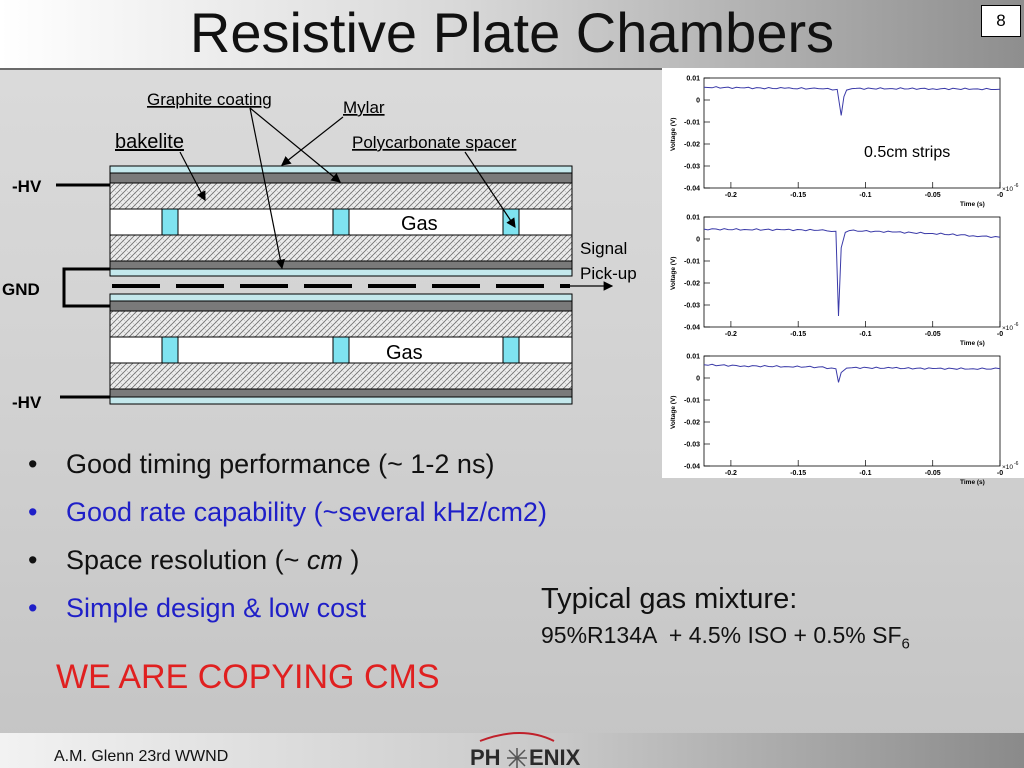 The height and width of the screenshot is (768, 1024). I want to click on phenix-logo: PH ENIX, so click(525, 750).